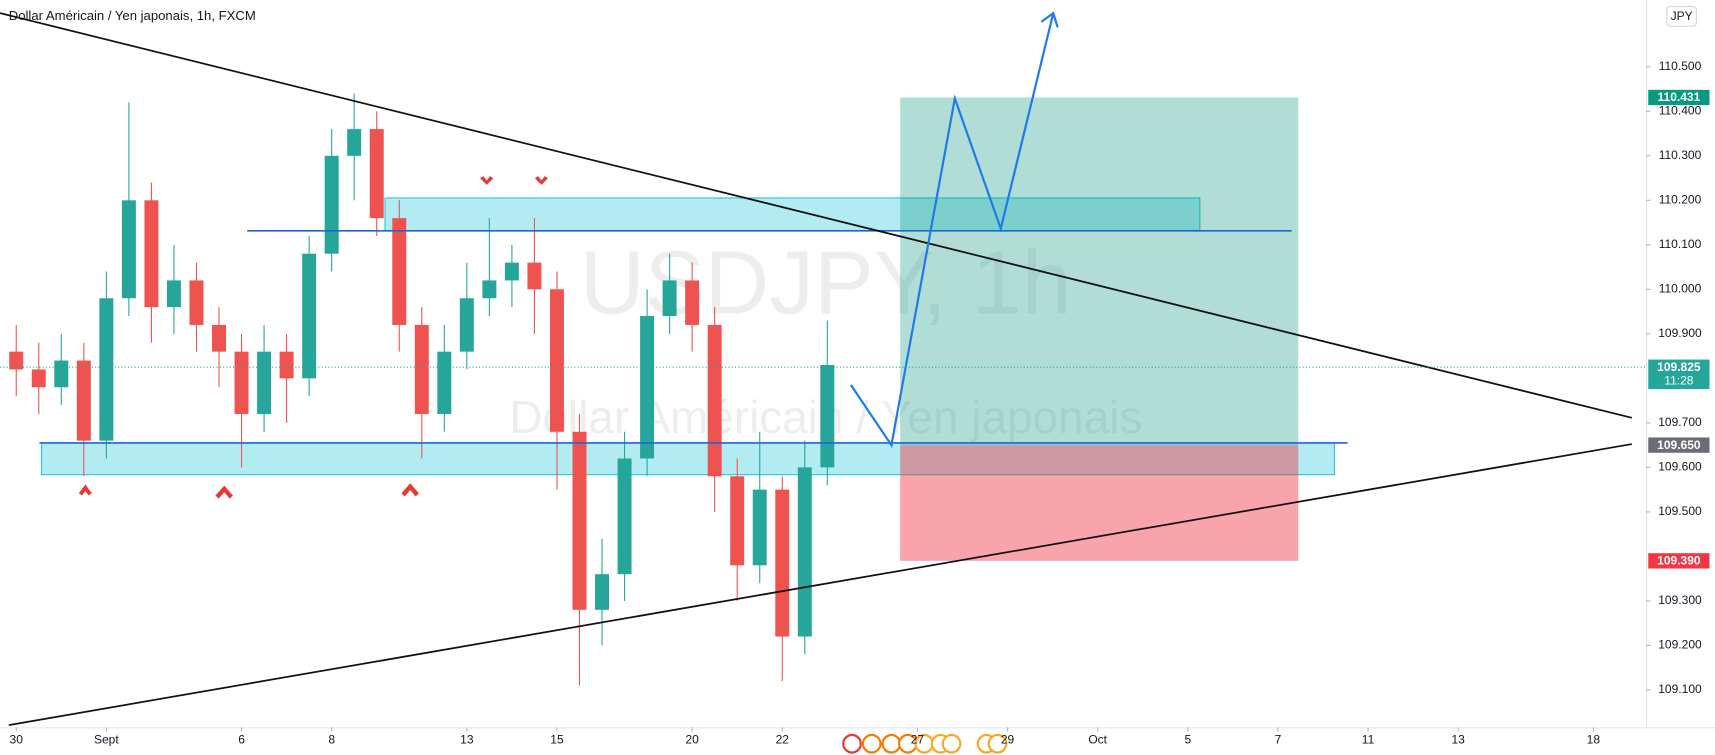  What do you see at coordinates (1099, 503) in the screenshot?
I see `loss-zone` at bounding box center [1099, 503].